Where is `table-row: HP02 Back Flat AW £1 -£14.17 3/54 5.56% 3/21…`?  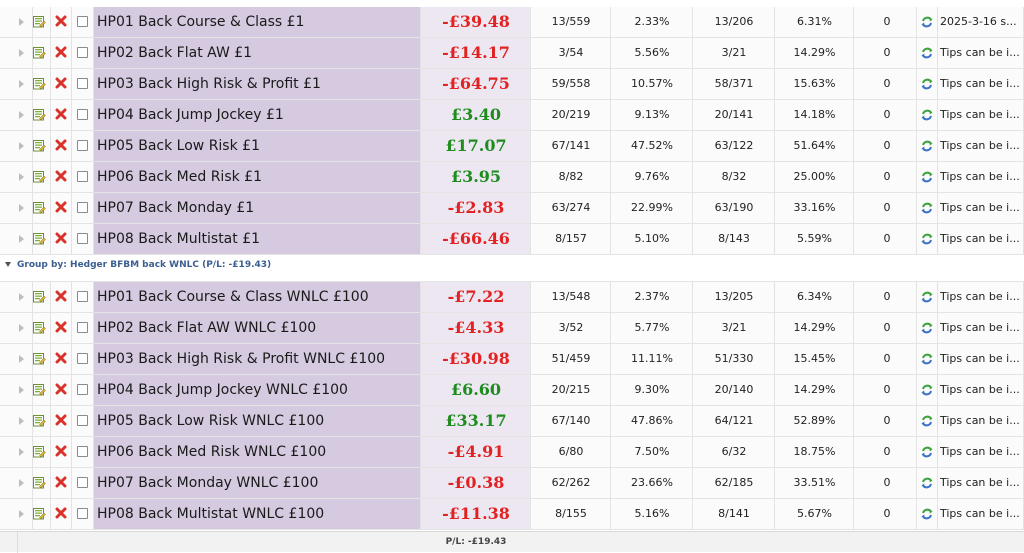 table-row: HP02 Back Flat AW £1 -£14.17 3/54 5.56% 3/21… is located at coordinates (512, 53).